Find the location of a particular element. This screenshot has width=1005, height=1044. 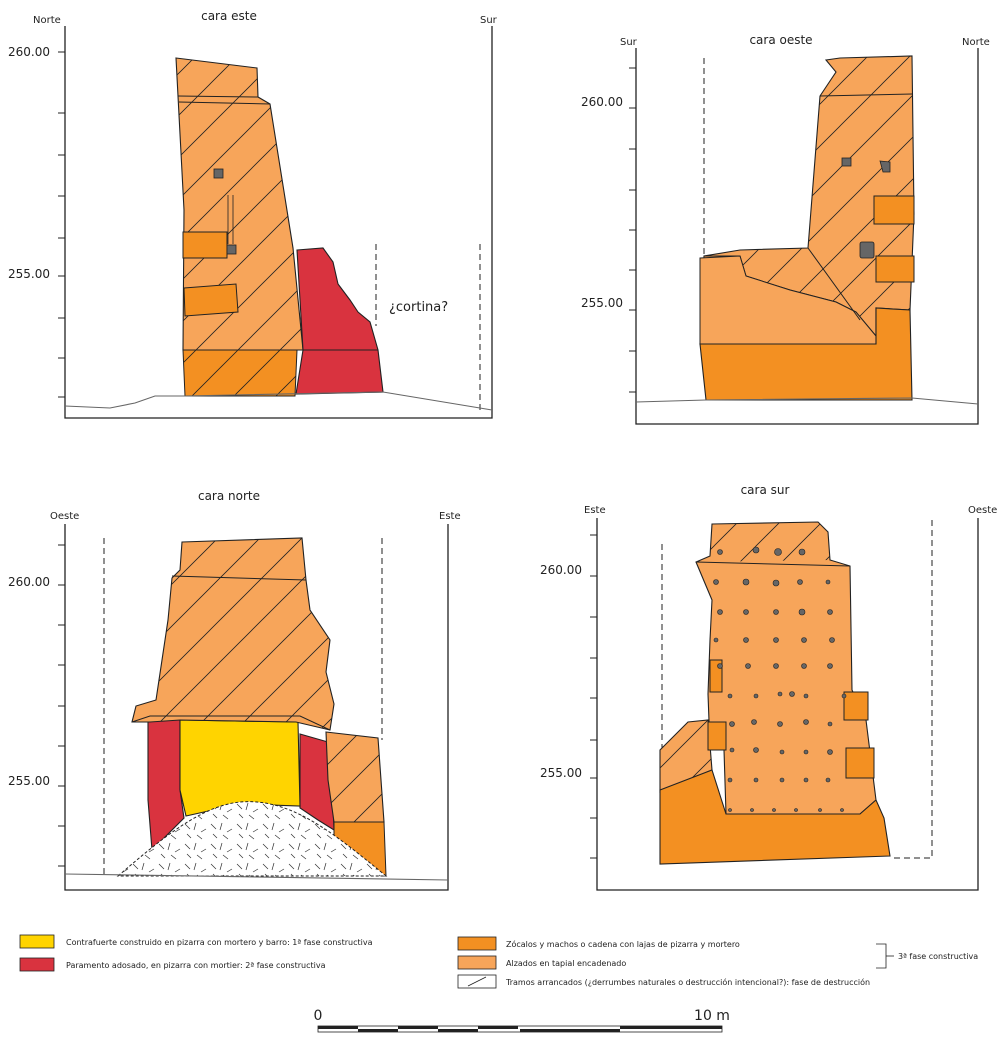

orientation-right: Este is located at coordinates (450, 516).